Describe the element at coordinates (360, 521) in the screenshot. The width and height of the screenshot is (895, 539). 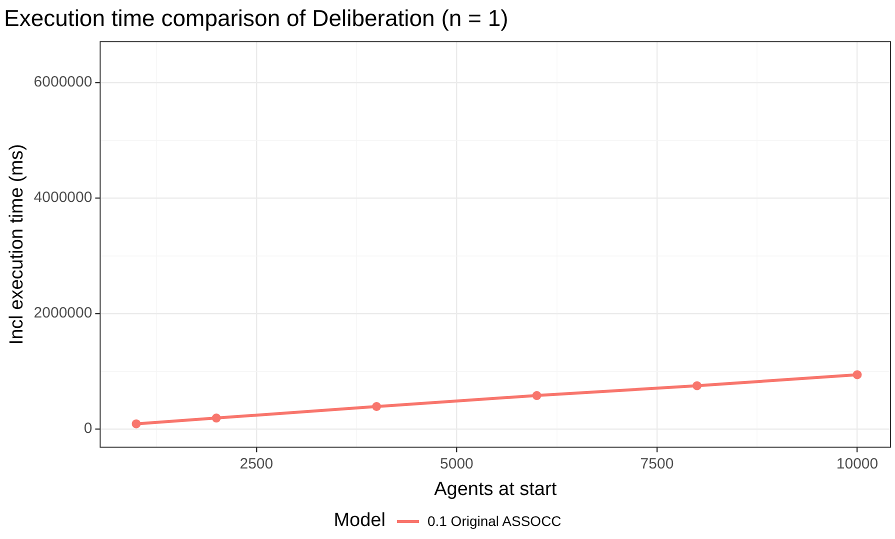
I see `legend-title: Model` at that location.